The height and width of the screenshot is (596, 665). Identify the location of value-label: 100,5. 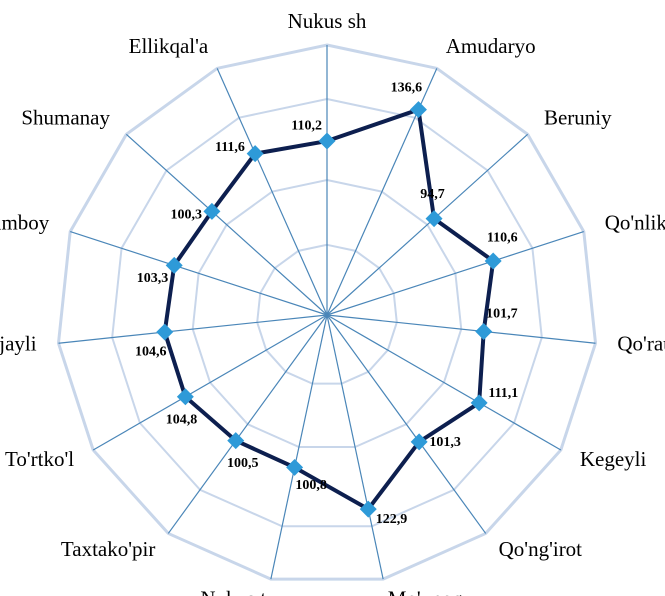
(243, 463).